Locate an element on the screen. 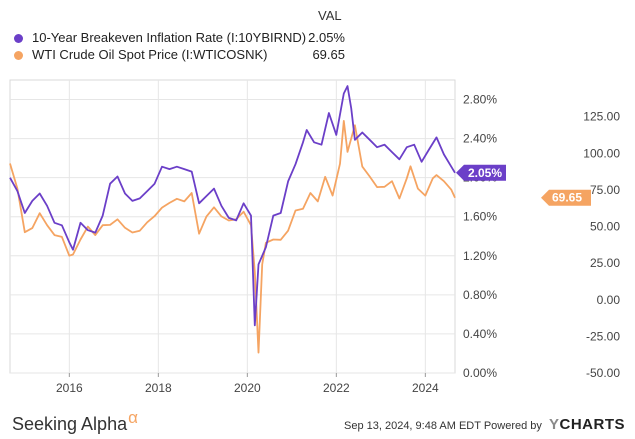 This screenshot has height=439, width=635. legend-label: WTI Crude Oil Spot Price (I:WTICOSNK) is located at coordinates (150, 54).